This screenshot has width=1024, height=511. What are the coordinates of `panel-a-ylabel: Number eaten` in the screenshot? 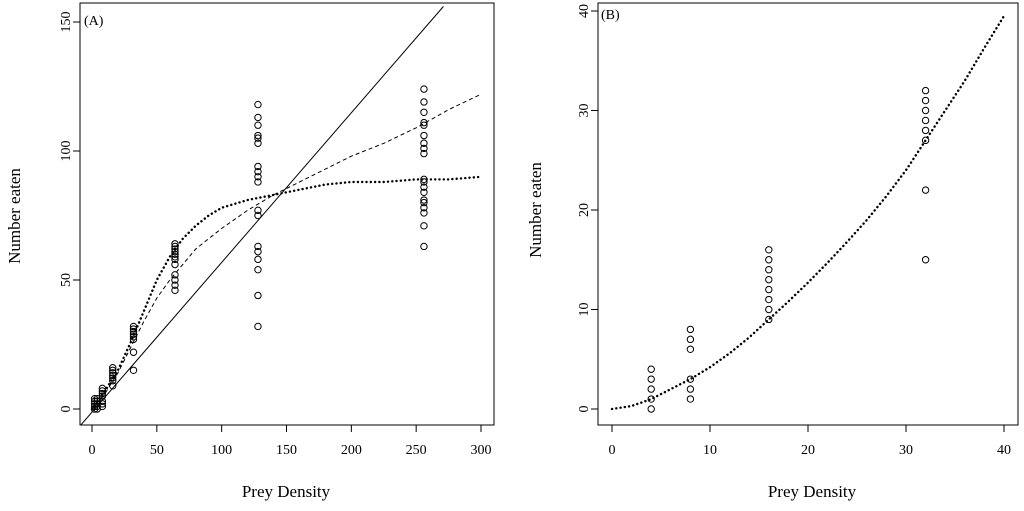 It's located at (14, 216).